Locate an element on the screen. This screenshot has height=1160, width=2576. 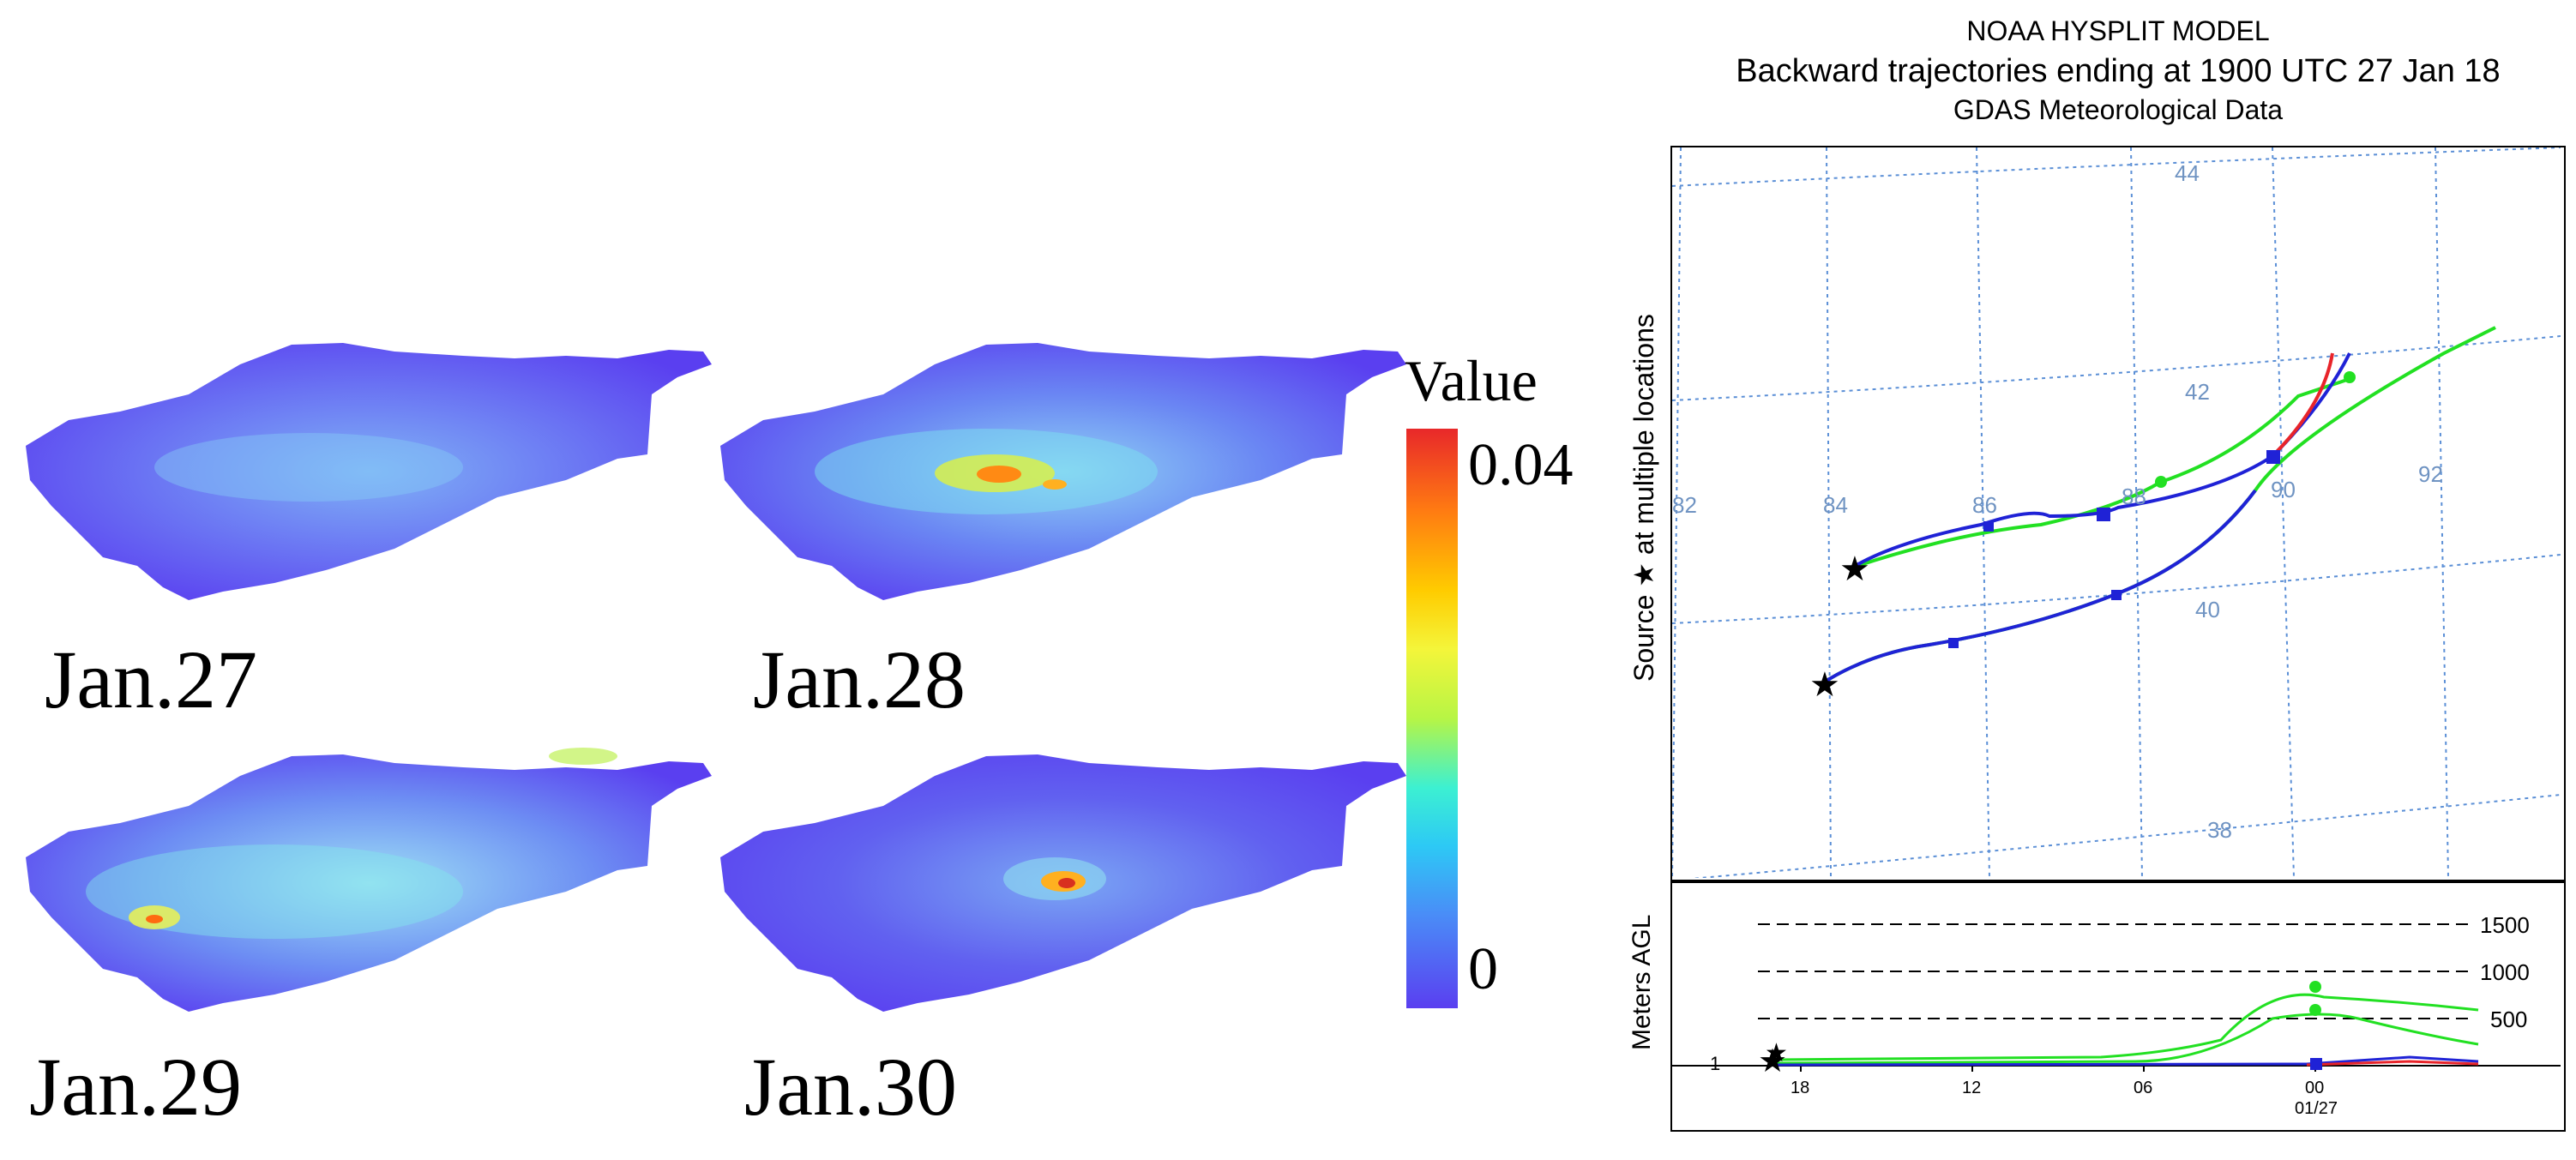
panel-label-jan30: Jan.30 is located at coordinates (850, 1087).